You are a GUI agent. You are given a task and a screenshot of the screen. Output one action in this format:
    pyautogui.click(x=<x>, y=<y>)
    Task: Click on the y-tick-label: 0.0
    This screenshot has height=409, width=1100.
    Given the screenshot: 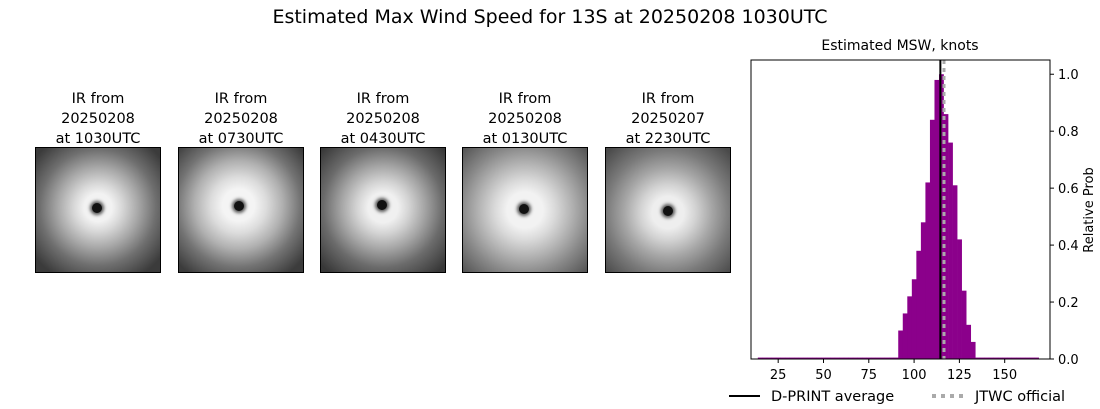 What is the action you would take?
    pyautogui.click(x=1068, y=360)
    